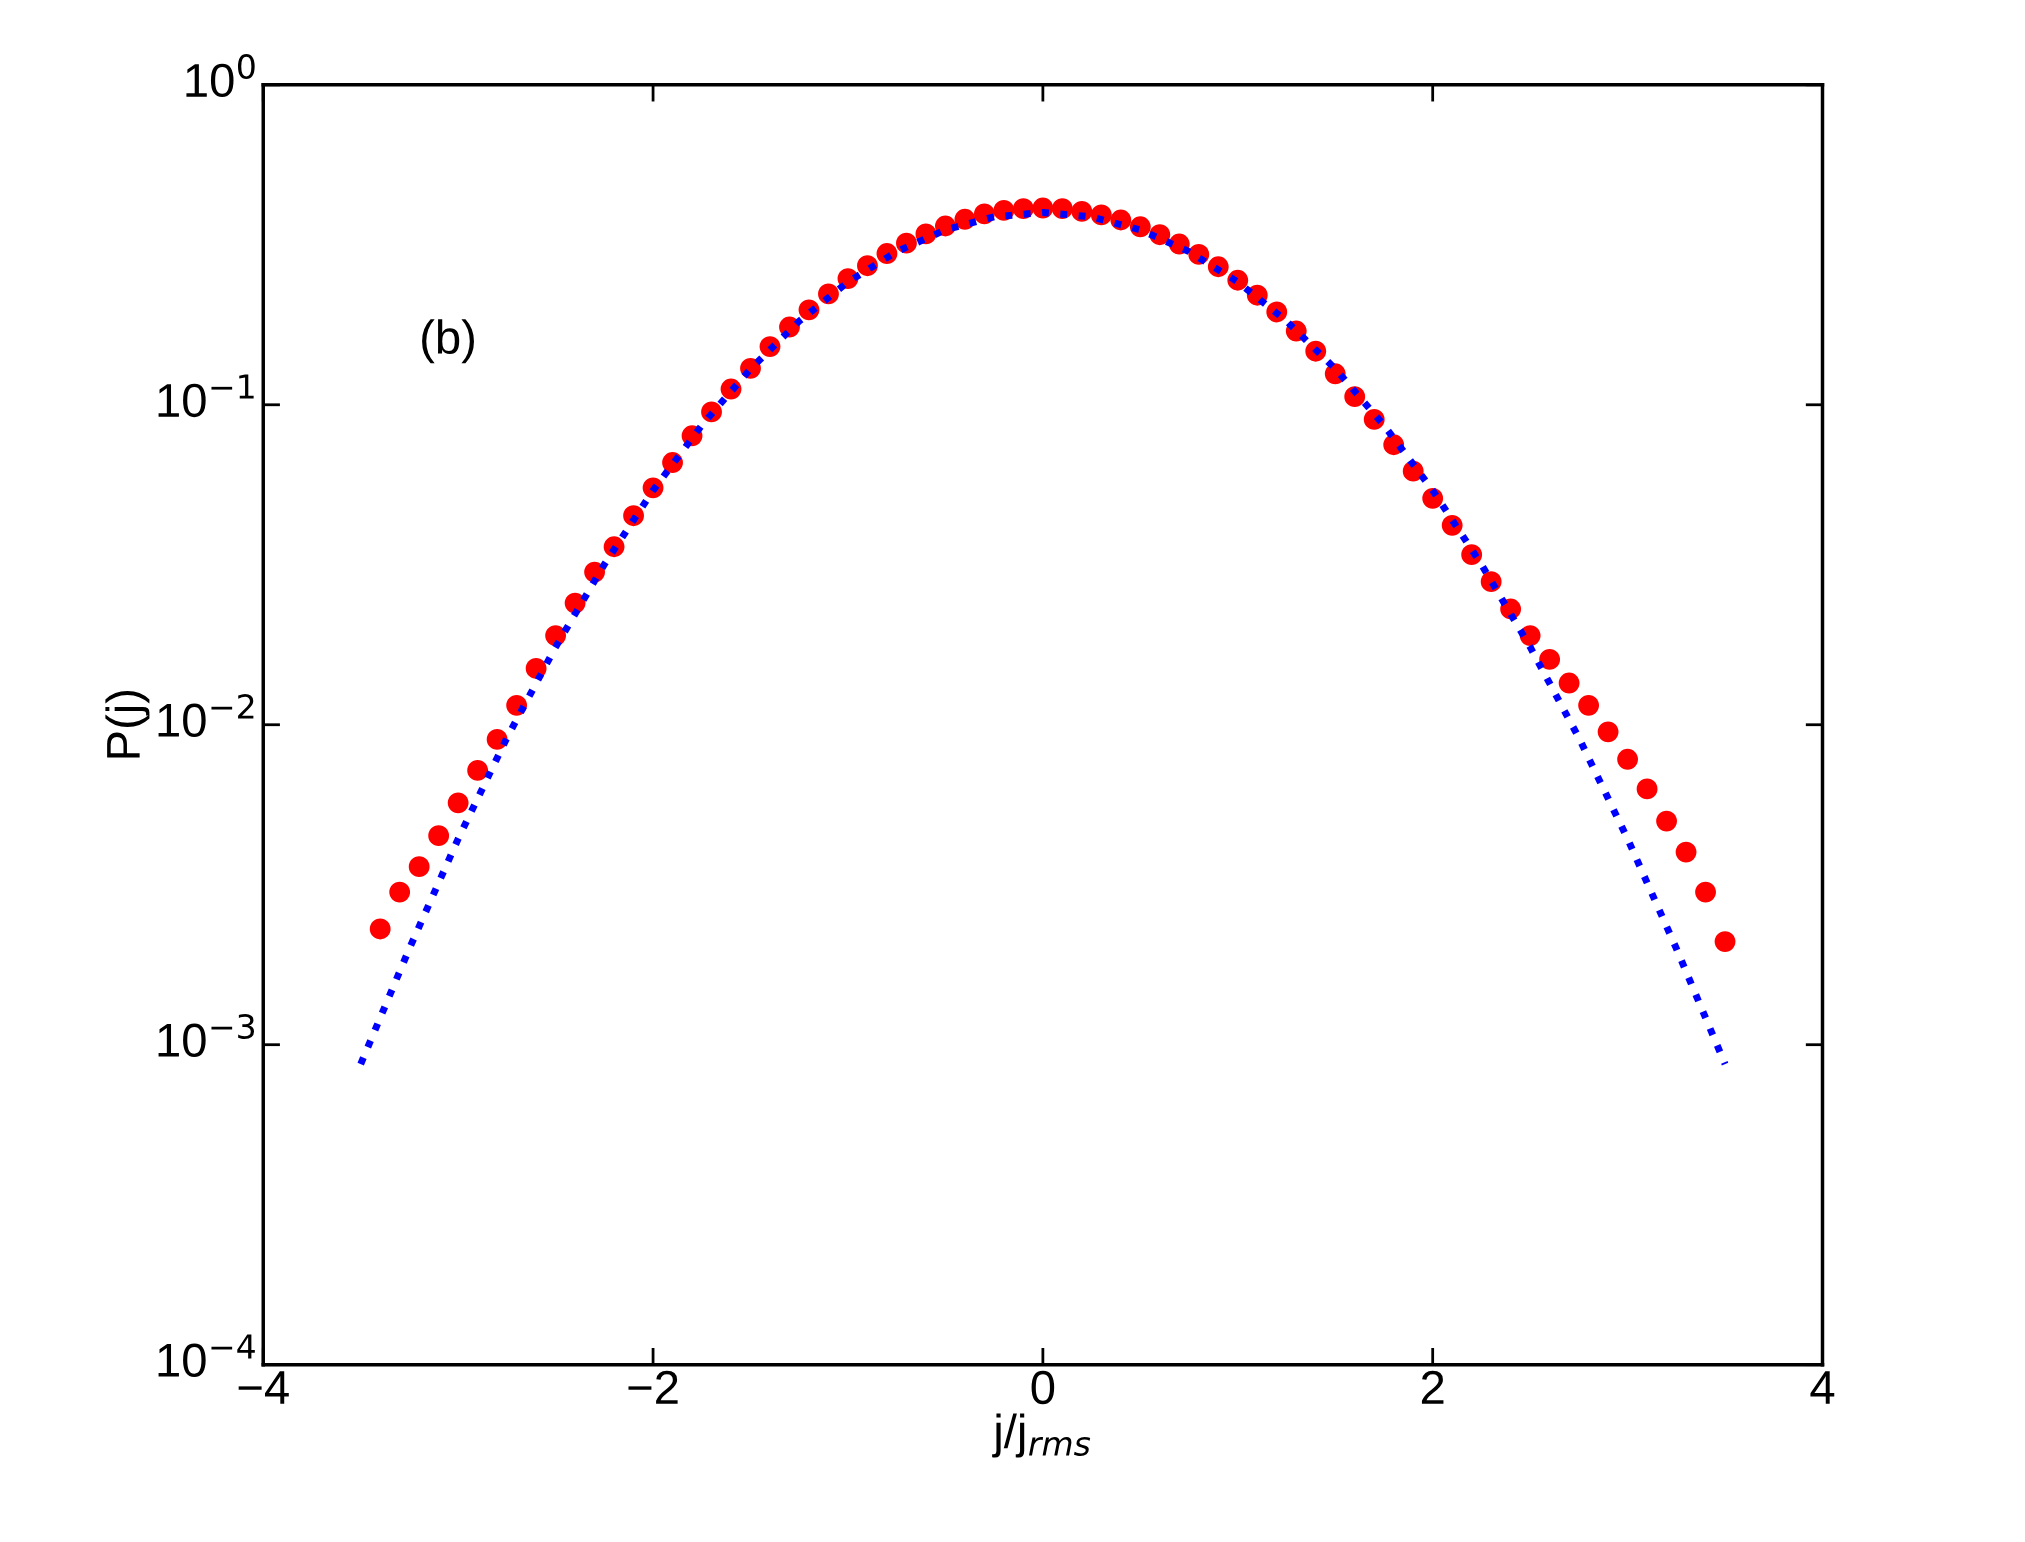 The width and height of the screenshot is (2025, 1542). I want to click on annotation: (b), so click(448, 341).